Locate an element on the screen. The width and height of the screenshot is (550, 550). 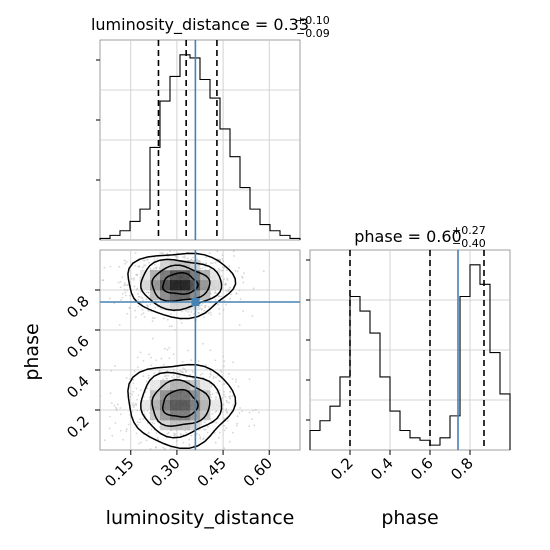
y-axis-label-phase: phase is located at coordinates (32, 351).